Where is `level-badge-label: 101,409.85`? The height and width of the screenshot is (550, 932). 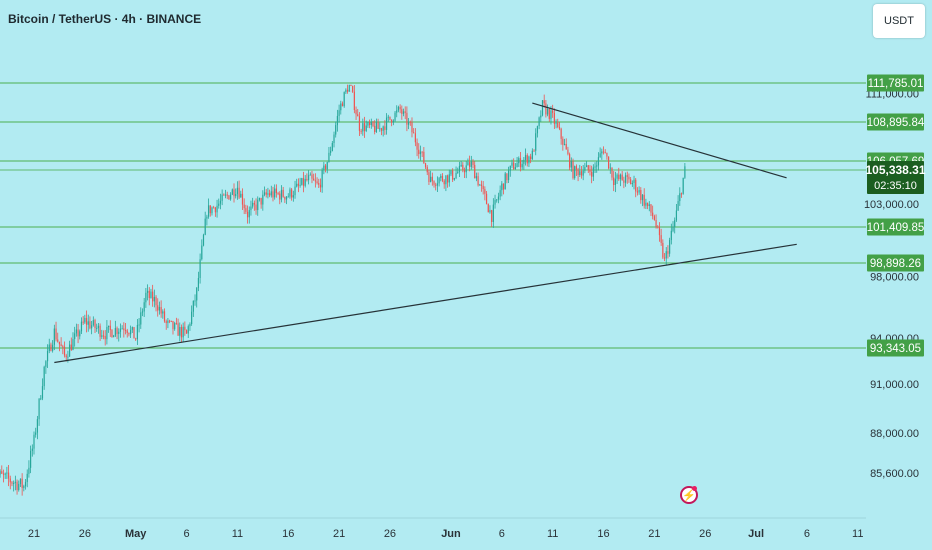
level-badge-label: 101,409.85 is located at coordinates (896, 228).